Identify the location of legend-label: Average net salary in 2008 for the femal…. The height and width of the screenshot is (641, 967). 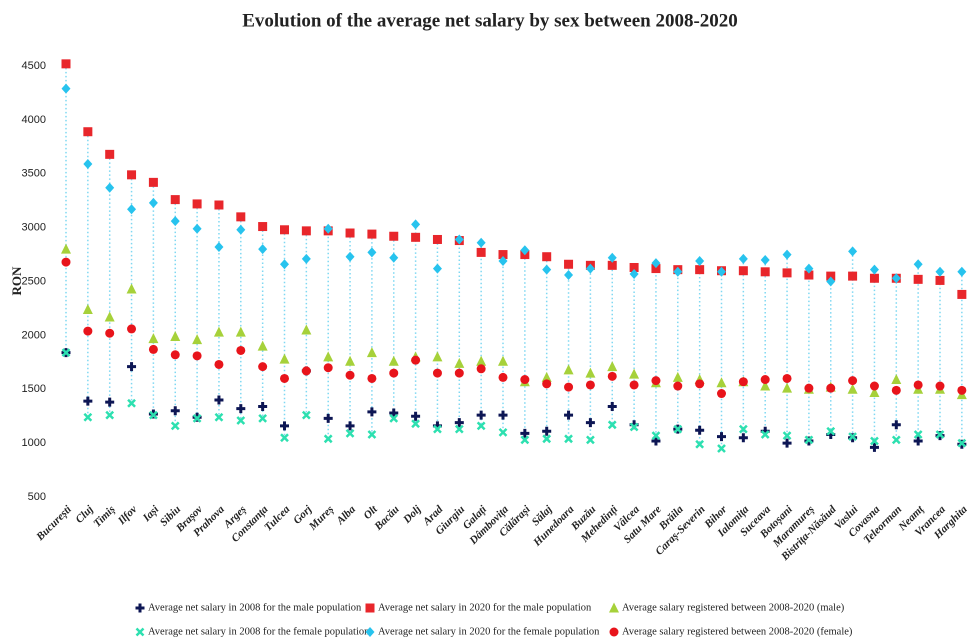
(259, 631).